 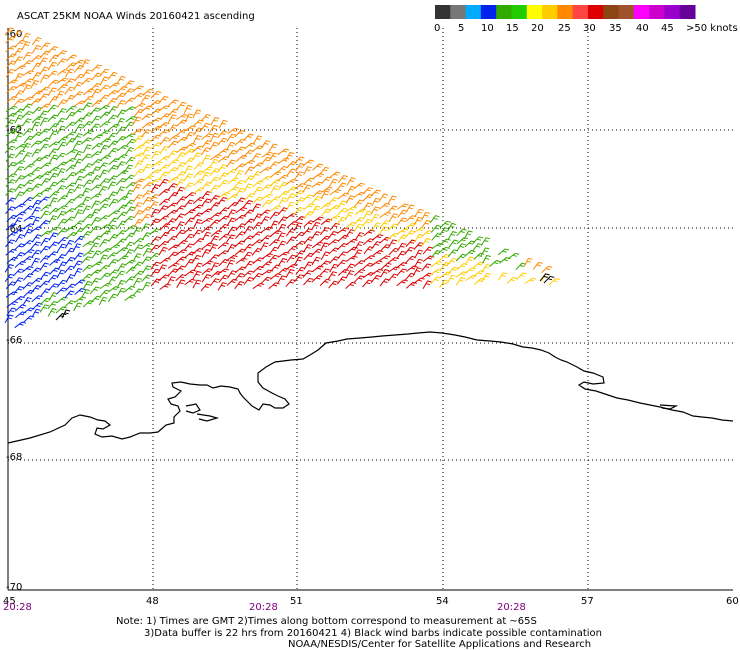 What do you see at coordinates (136, 16) in the screenshot?
I see `map-title: ASCAT 25KM NOAA Winds 20160421 ascending` at bounding box center [136, 16].